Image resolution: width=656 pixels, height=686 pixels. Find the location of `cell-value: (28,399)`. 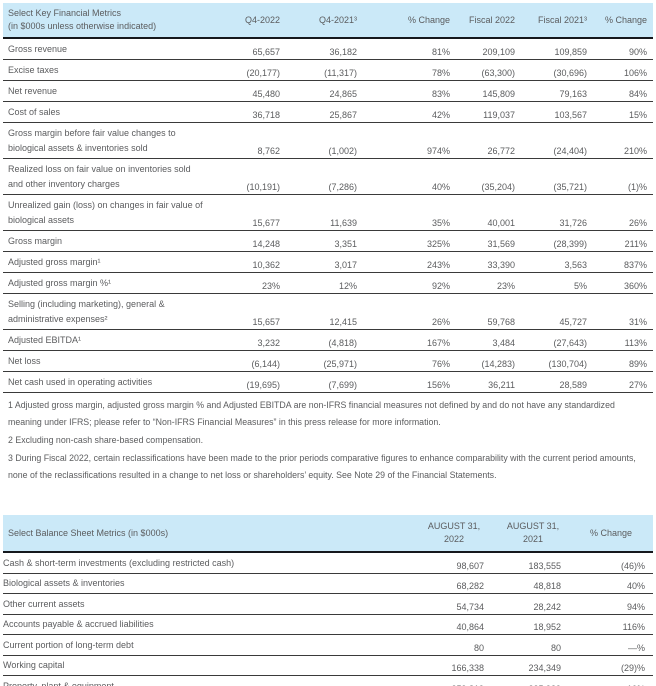

cell-value: (28,399) is located at coordinates (570, 244).